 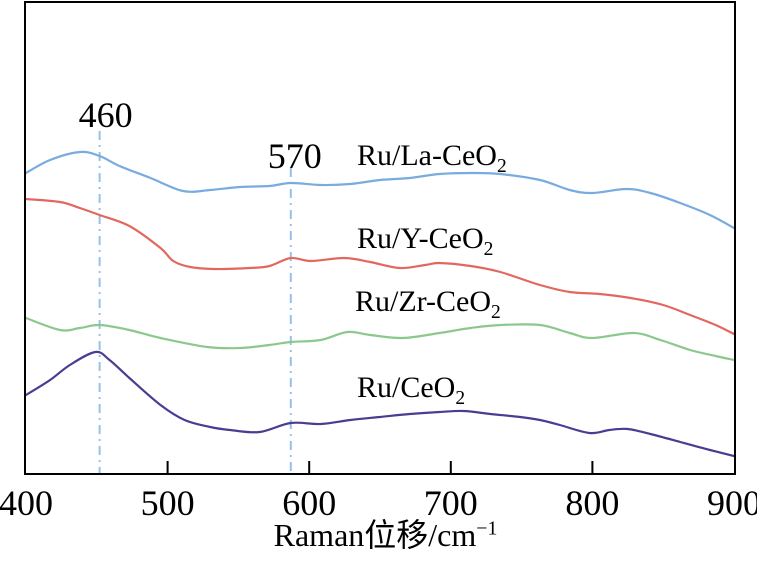 I want to click on series-label-ru-y-ceo2: Ru/Y-CeO2, so click(x=425, y=241).